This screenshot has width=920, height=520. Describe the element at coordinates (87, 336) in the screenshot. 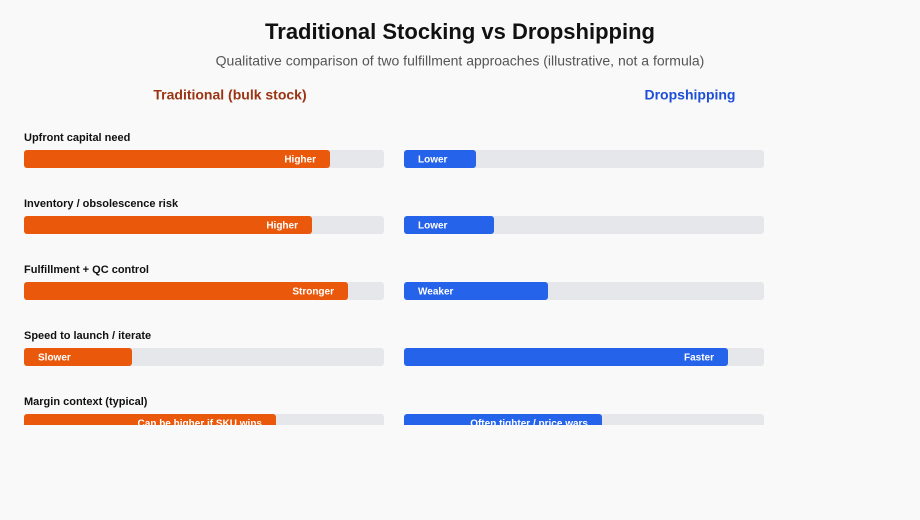

I see `category-label: Speed to launch / iterate` at that location.